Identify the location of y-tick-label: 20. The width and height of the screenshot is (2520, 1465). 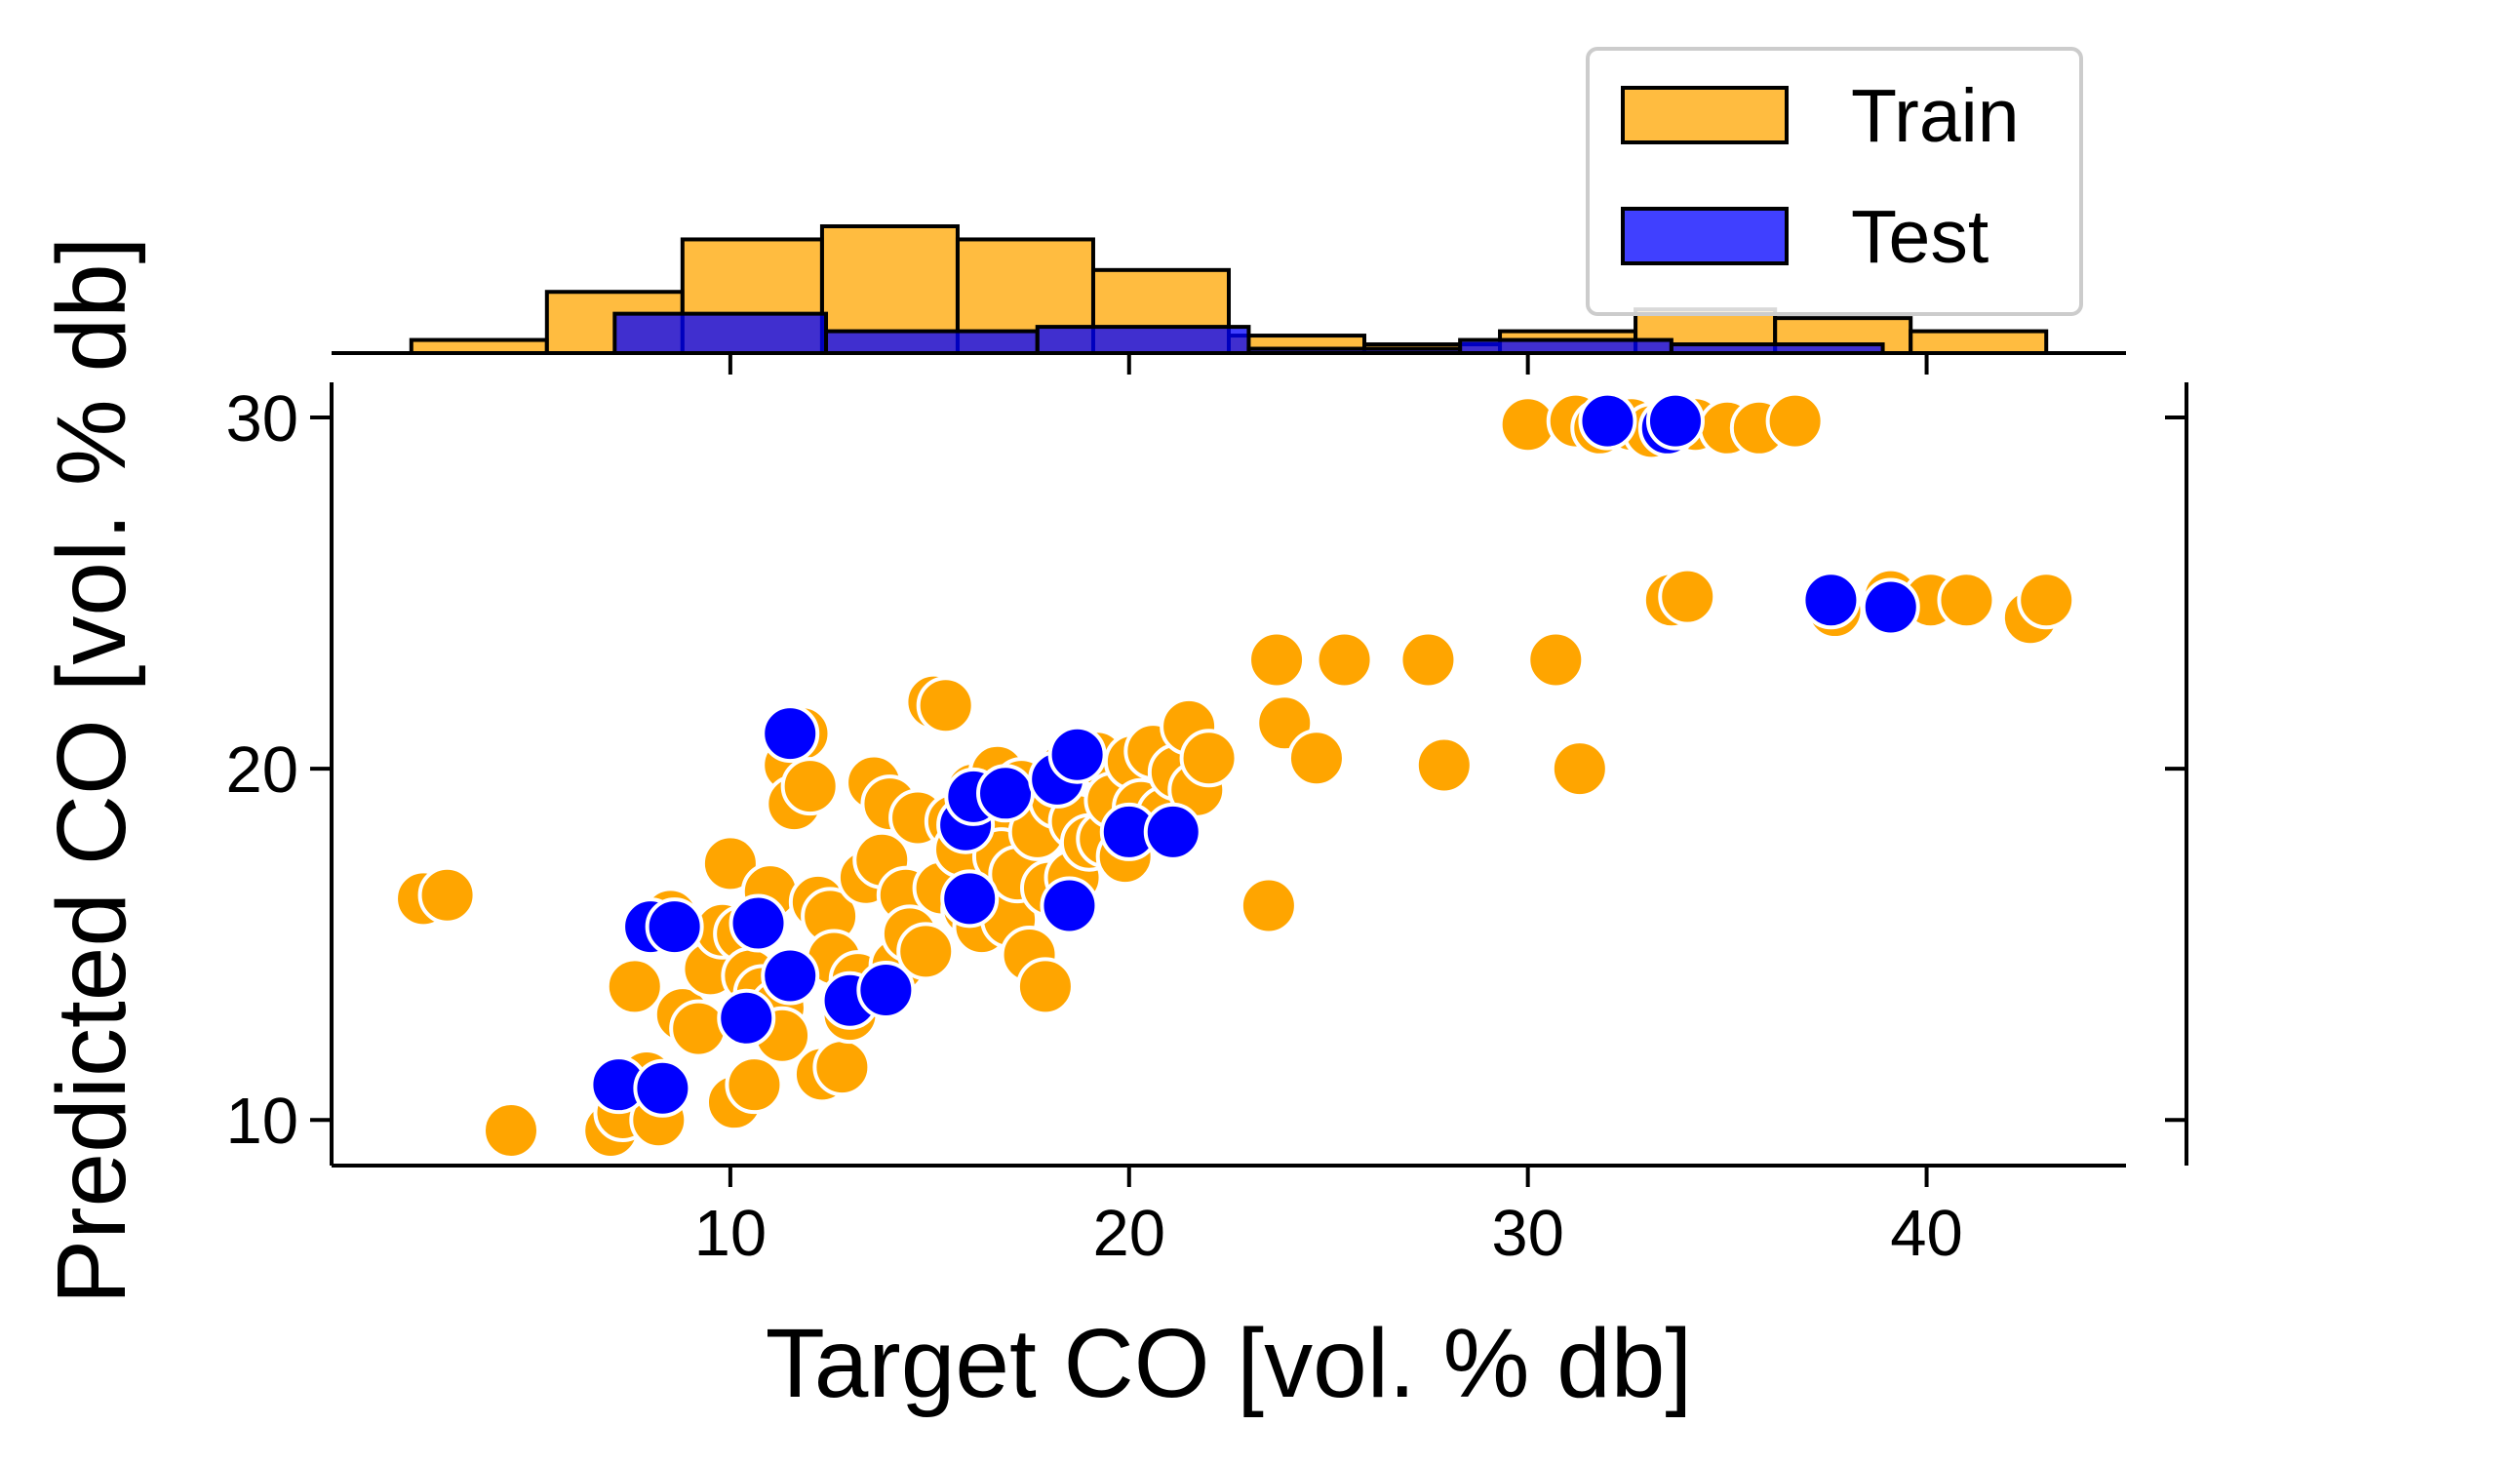
(261, 770).